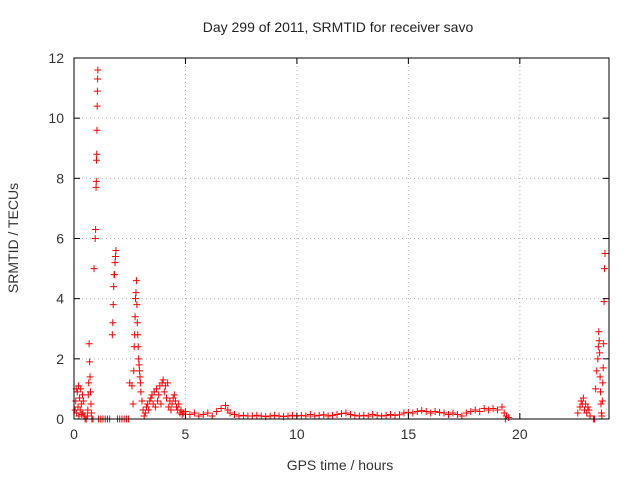  I want to click on y-tick-label: 0, so click(60, 419).